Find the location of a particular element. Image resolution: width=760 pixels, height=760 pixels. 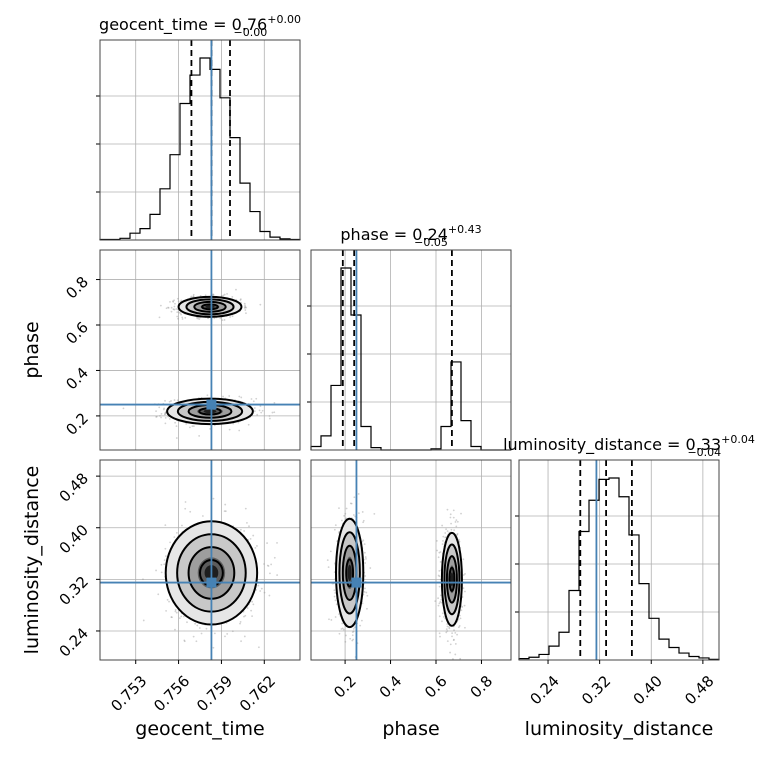

panel-frame is located at coordinates (411, 350).